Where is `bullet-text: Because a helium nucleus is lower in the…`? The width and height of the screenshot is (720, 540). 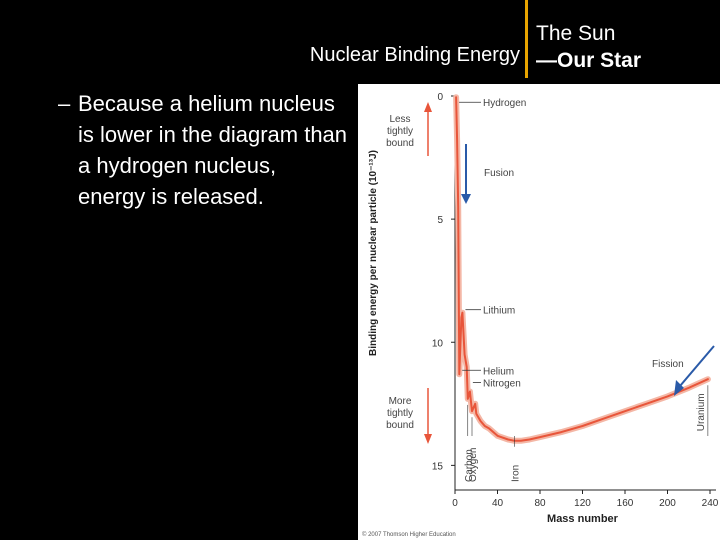 bullet-text: Because a helium nucleus is lower in the… is located at coordinates (213, 150).